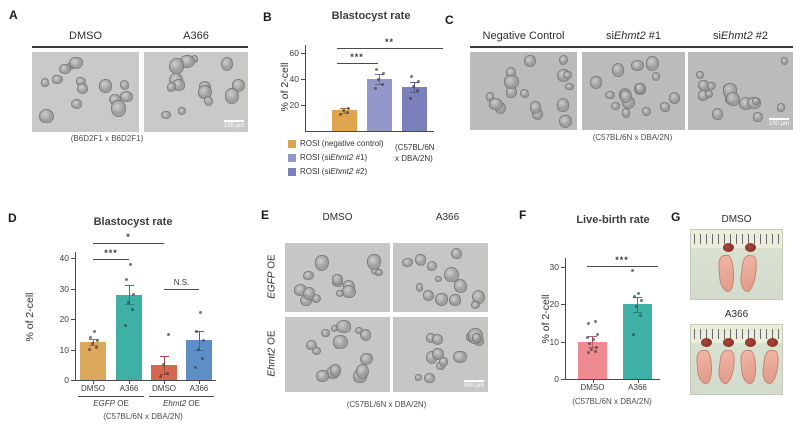 The image size is (800, 436). What do you see at coordinates (13, 15) in the screenshot?
I see `panel-a-label: A` at bounding box center [13, 15].